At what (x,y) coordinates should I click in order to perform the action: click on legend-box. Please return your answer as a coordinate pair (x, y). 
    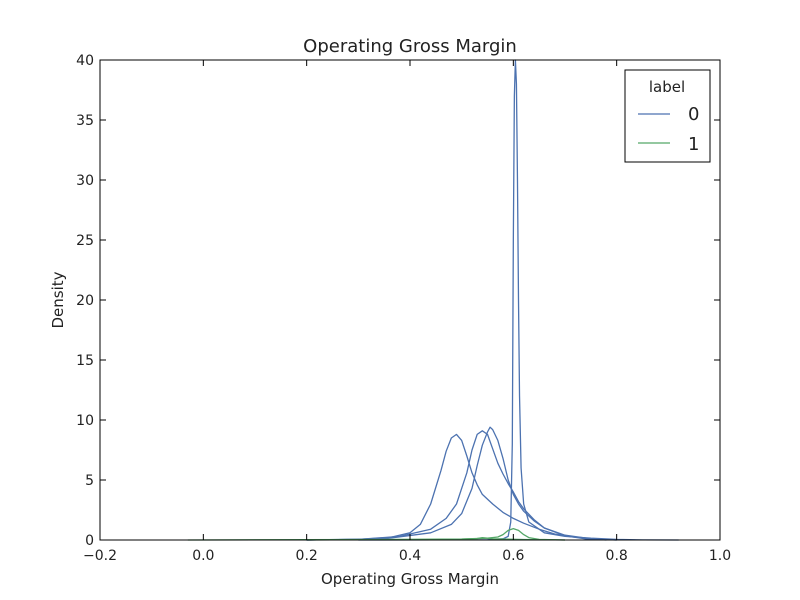
    Looking at the image, I should click on (667, 116).